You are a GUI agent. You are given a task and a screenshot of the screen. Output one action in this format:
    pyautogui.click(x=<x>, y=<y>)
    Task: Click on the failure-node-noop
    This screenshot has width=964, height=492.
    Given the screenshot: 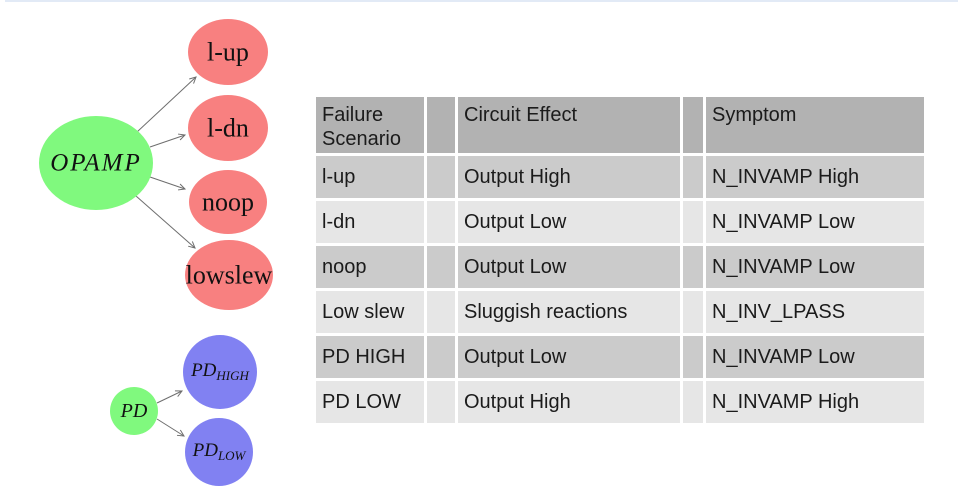 What is the action you would take?
    pyautogui.click(x=228, y=202)
    